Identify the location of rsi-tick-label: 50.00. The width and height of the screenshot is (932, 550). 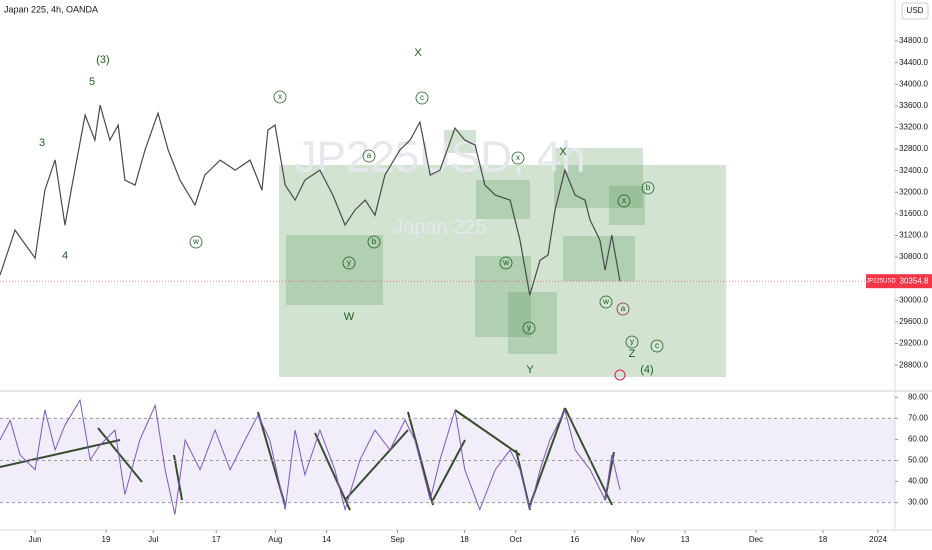
(918, 460).